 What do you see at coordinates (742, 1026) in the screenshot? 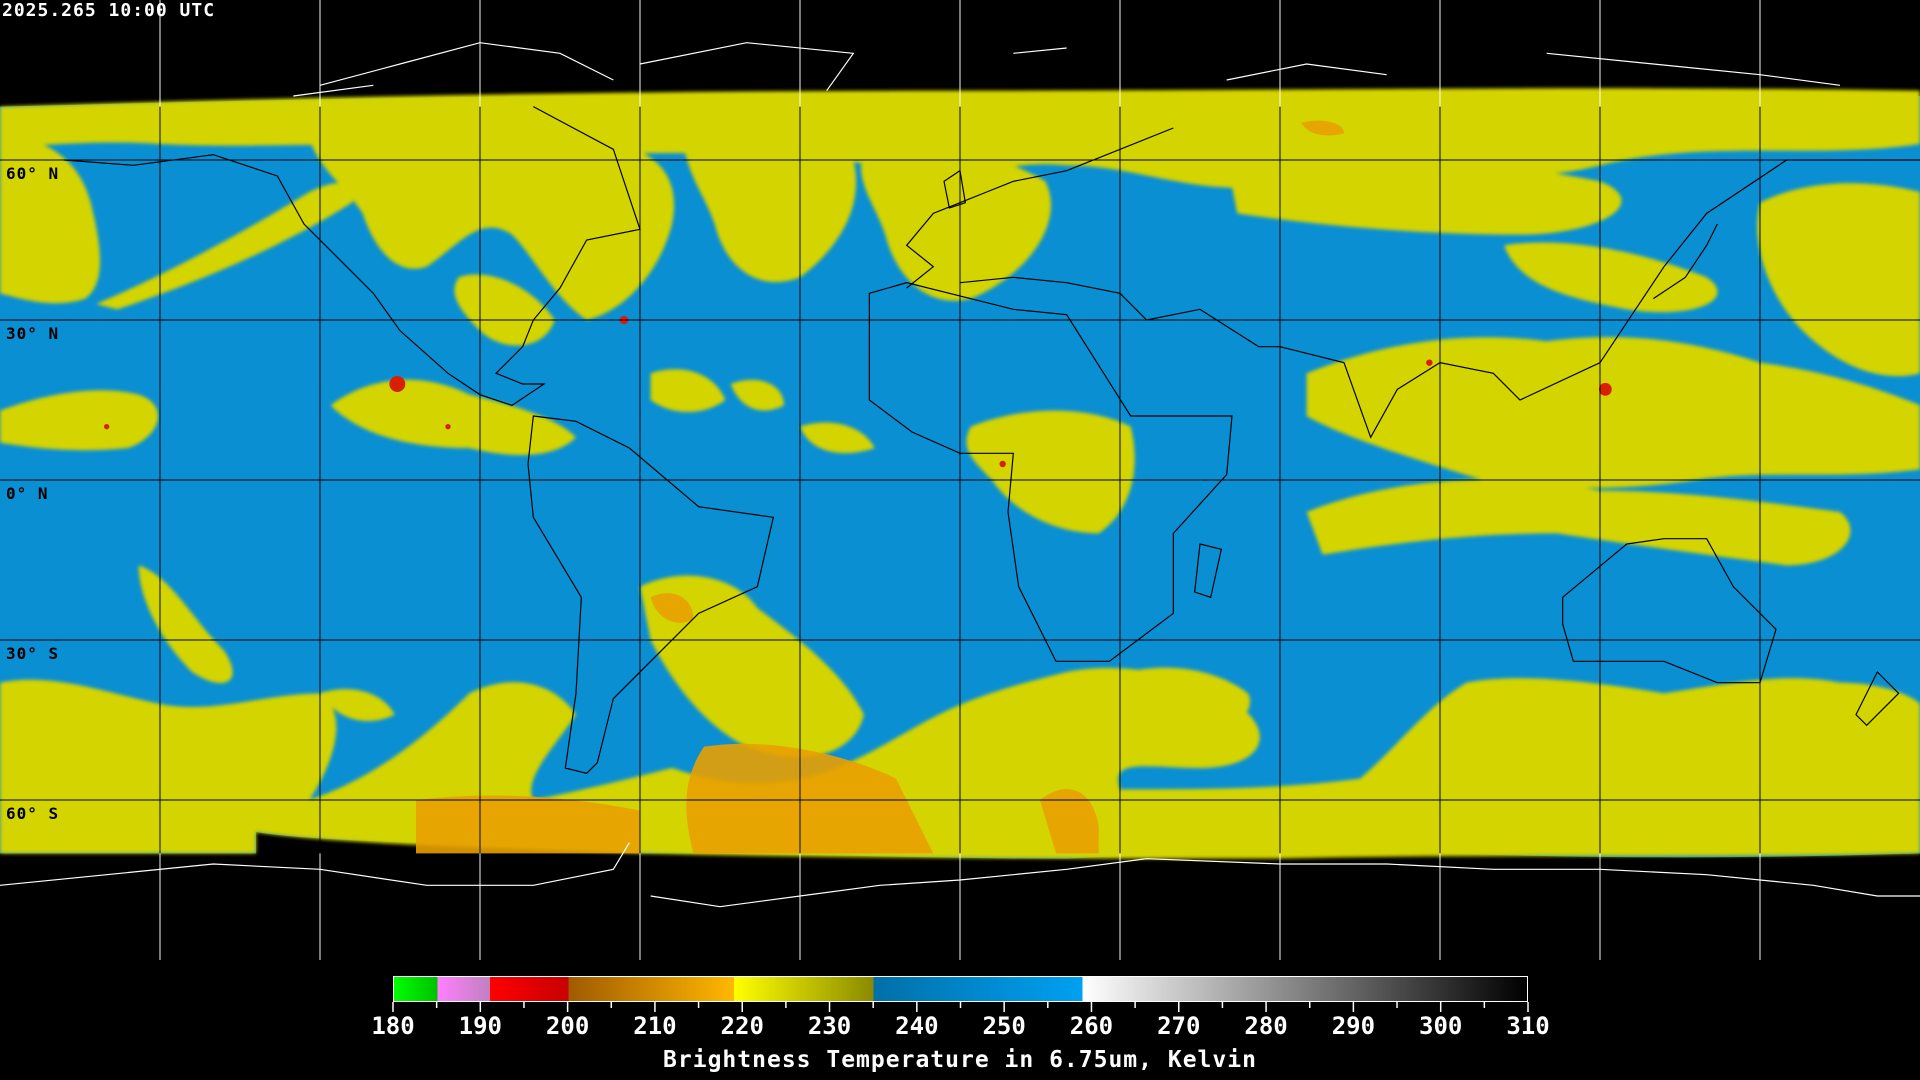
I see `tick-label: 220` at bounding box center [742, 1026].